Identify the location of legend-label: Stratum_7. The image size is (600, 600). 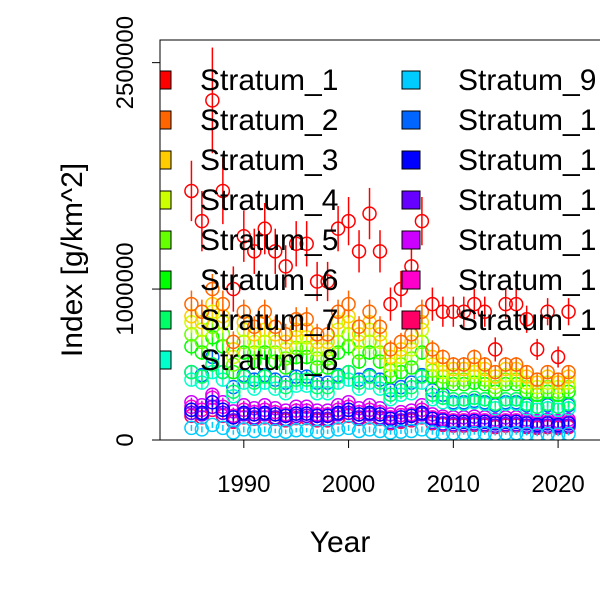
(269, 320).